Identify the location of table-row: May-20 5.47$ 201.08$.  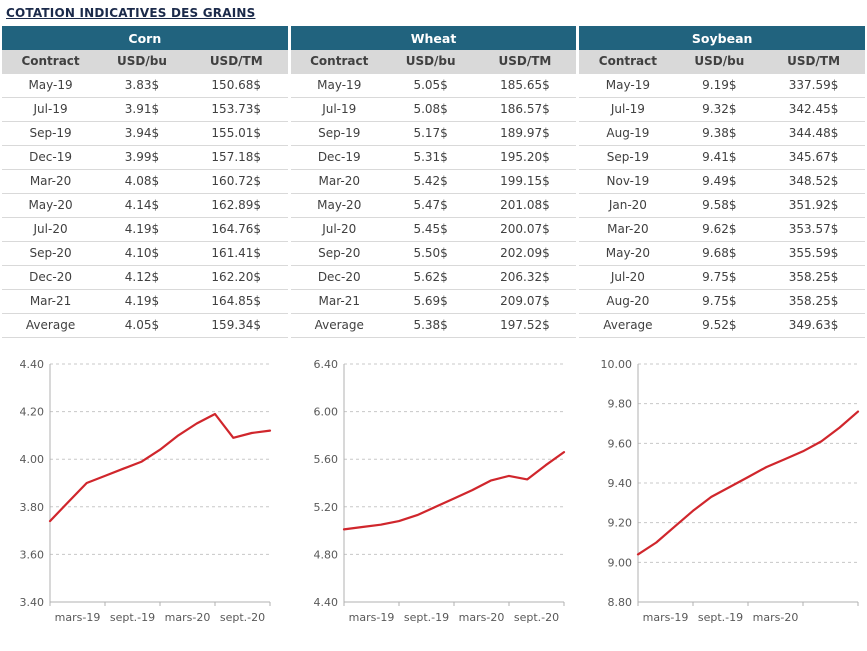
(433, 204).